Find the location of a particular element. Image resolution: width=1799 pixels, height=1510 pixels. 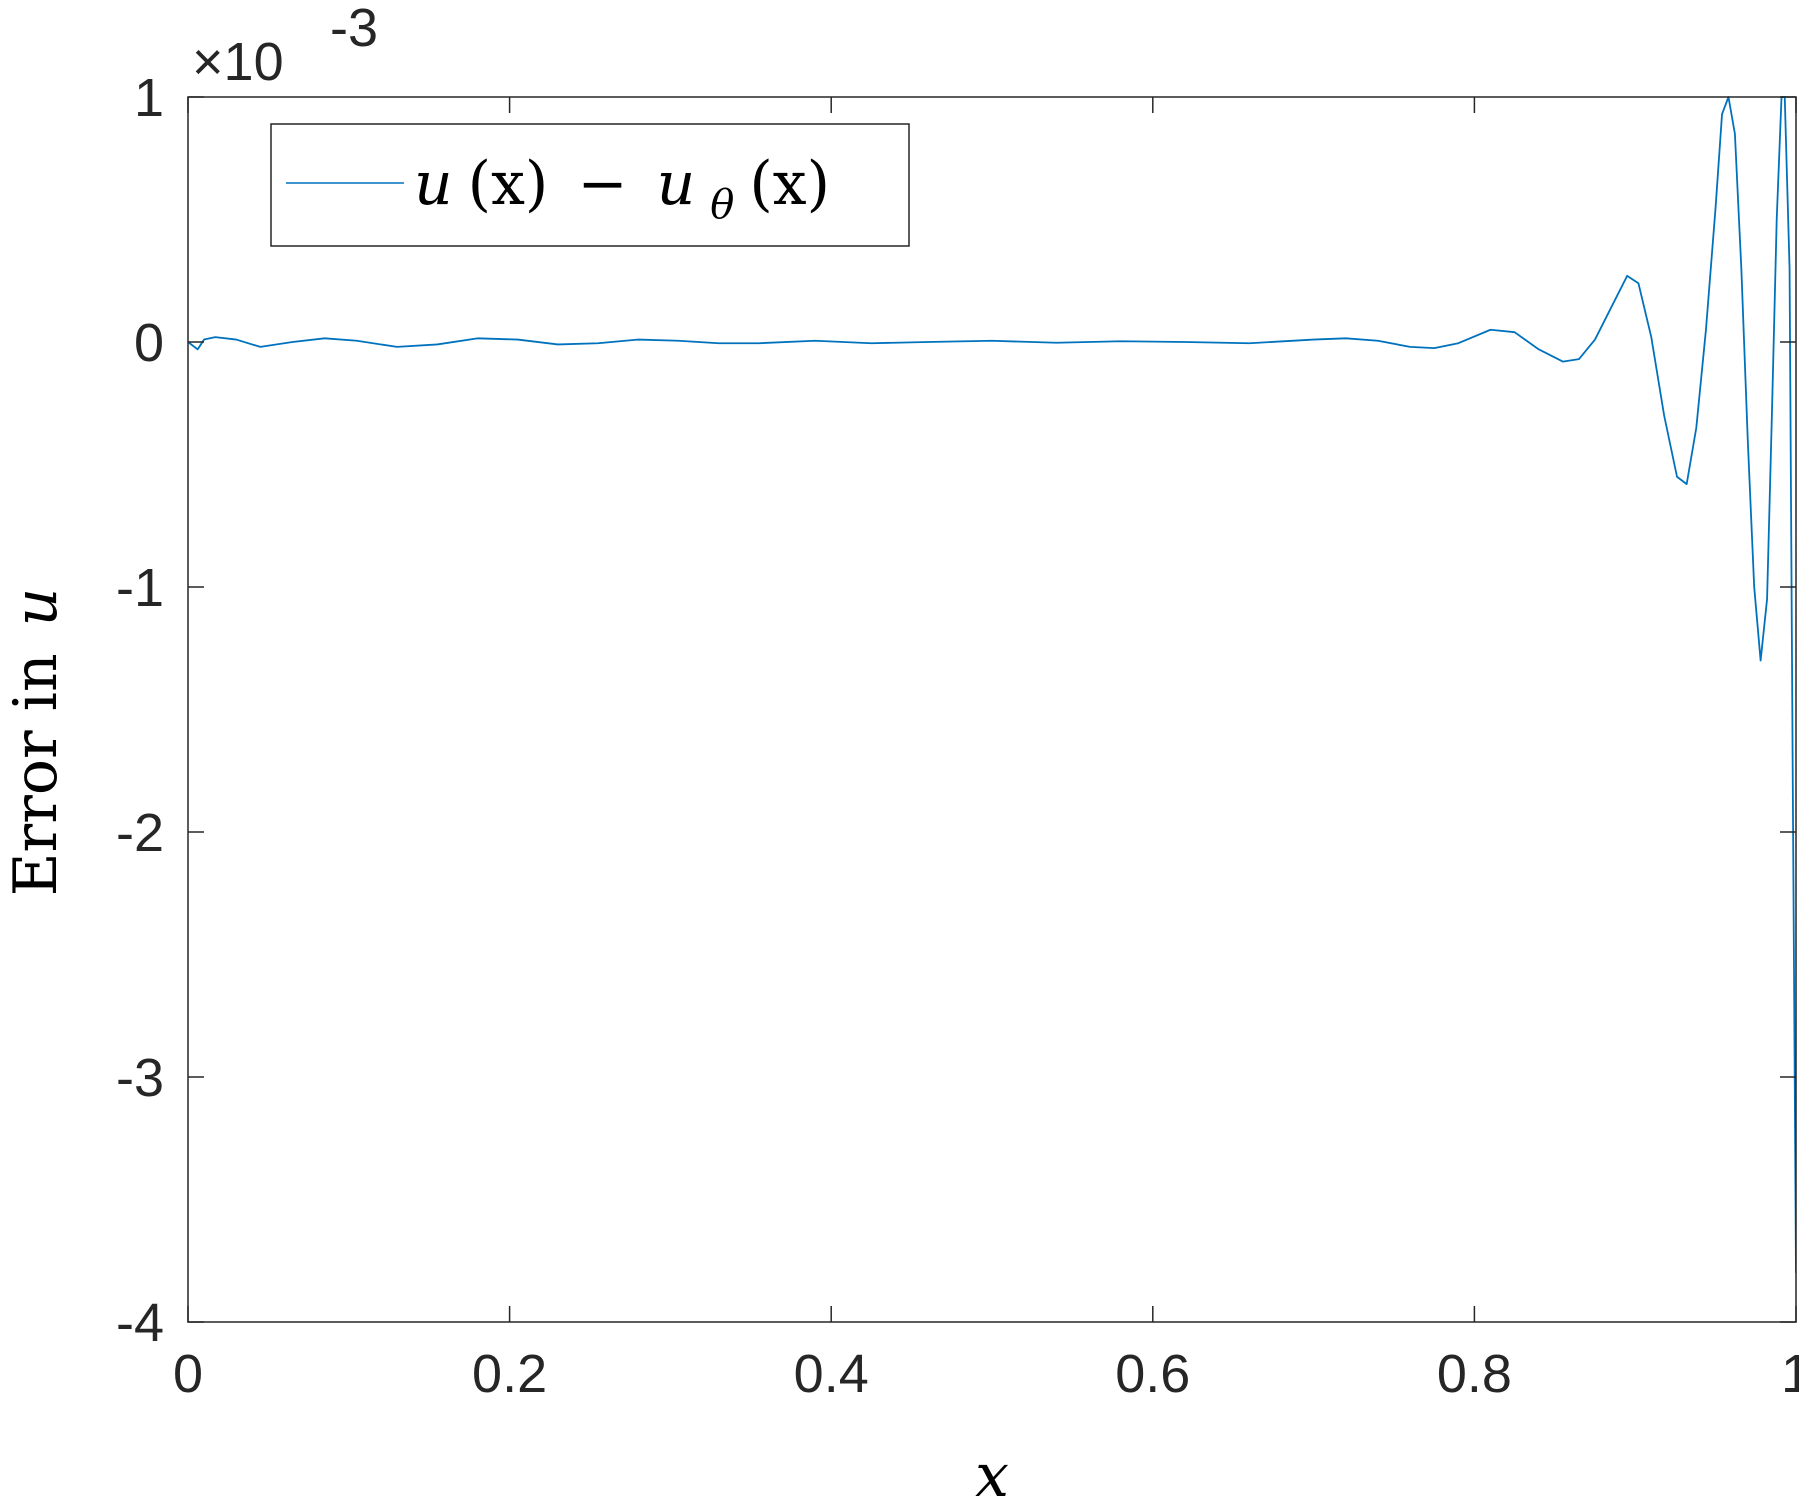

x-tick-label: 0.2 is located at coordinates (509, 1374).